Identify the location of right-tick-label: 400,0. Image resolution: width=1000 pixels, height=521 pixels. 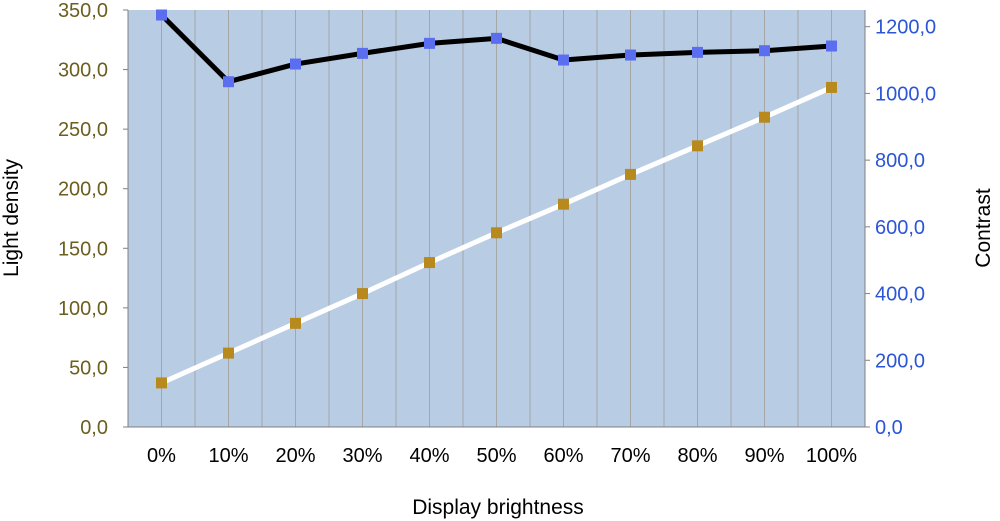
(900, 295).